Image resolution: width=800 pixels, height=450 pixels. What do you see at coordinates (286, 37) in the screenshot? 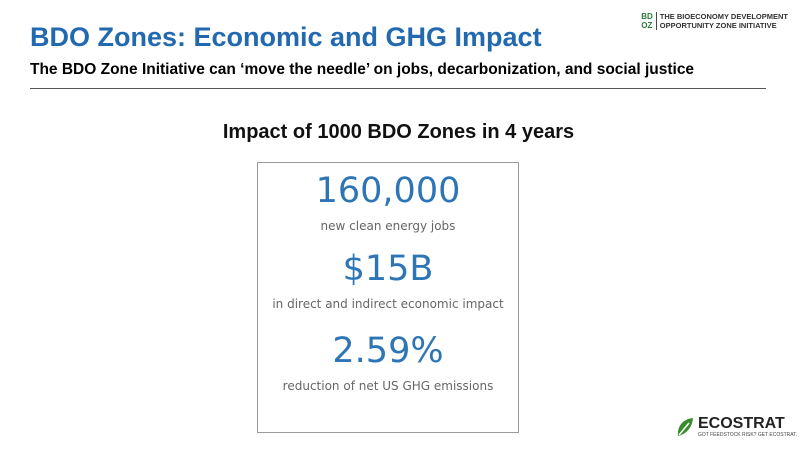
I see `slide-title: BDO Zones: Economic and GHG Impact` at bounding box center [286, 37].